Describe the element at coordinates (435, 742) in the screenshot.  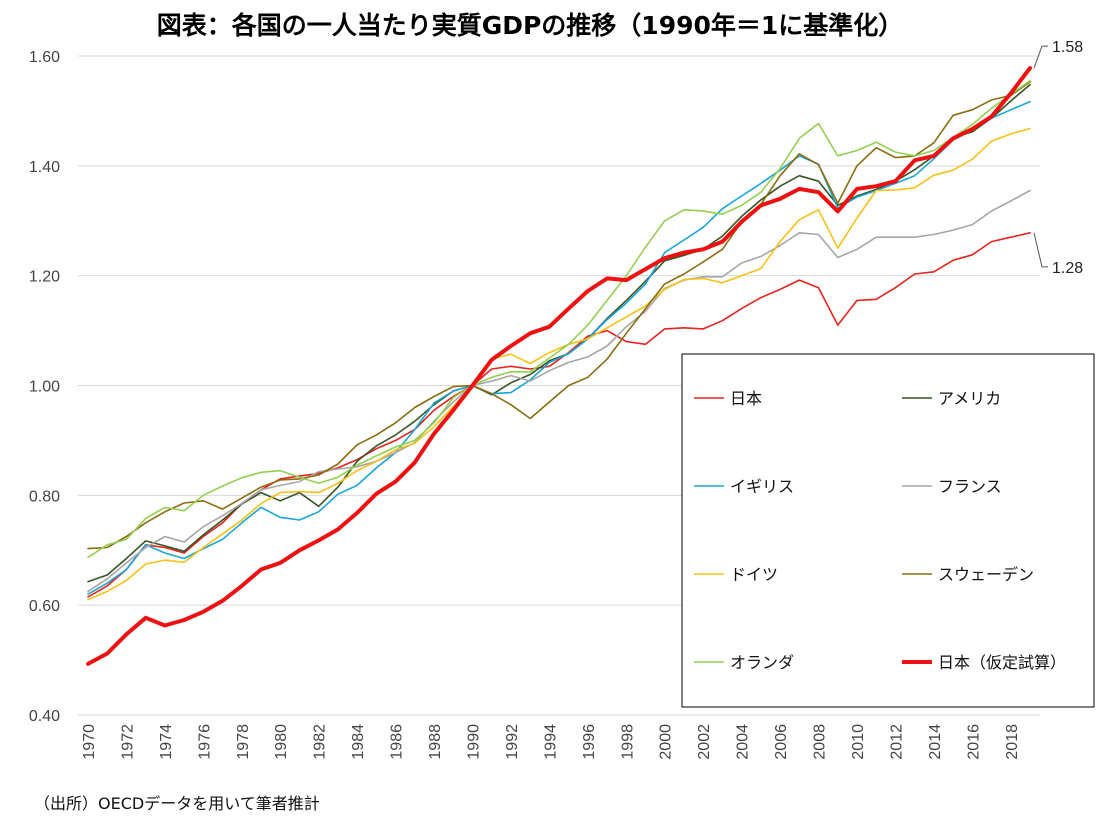
I see `x-tick-label: 1988` at that location.